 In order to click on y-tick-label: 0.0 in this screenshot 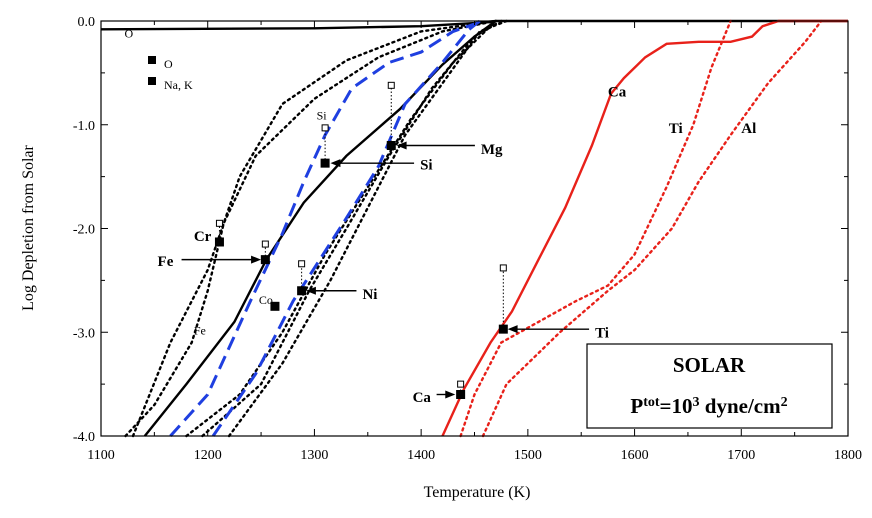, I will do `click(87, 22)`.